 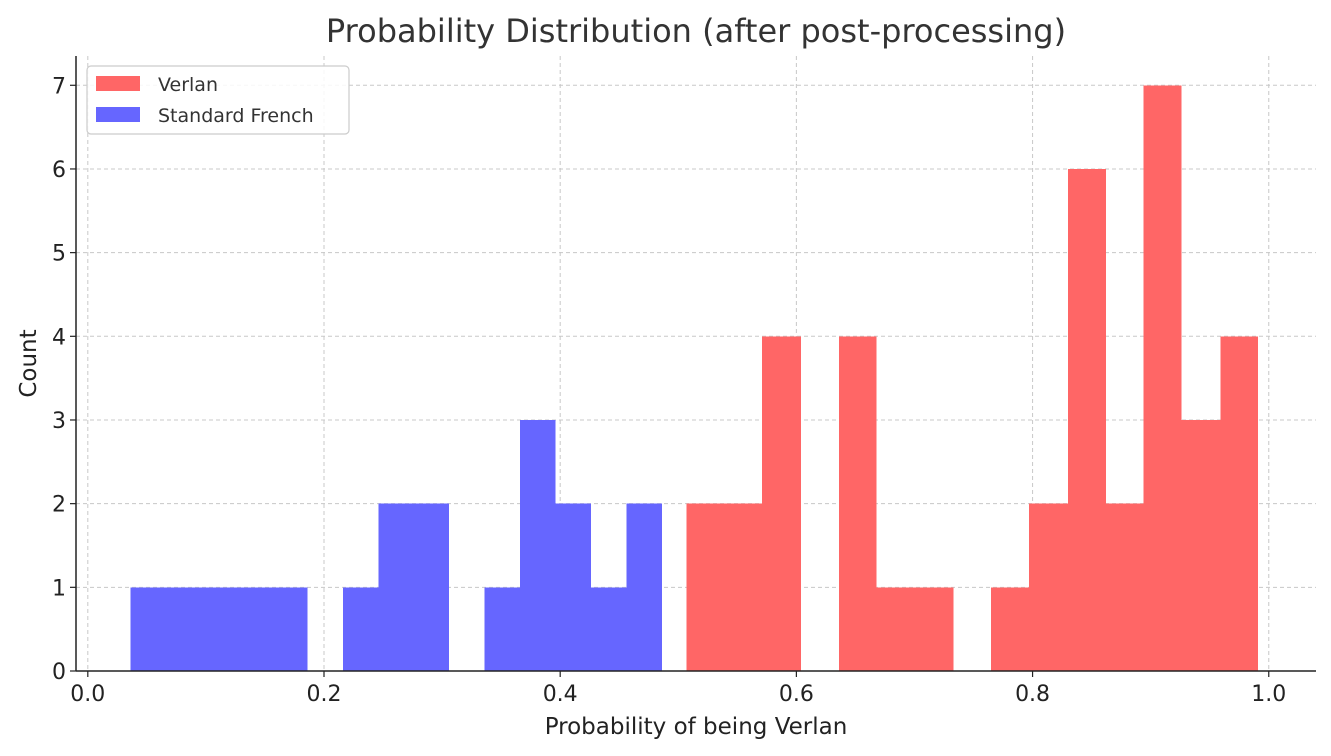 I want to click on y-axis-label: Count, so click(x=29, y=363).